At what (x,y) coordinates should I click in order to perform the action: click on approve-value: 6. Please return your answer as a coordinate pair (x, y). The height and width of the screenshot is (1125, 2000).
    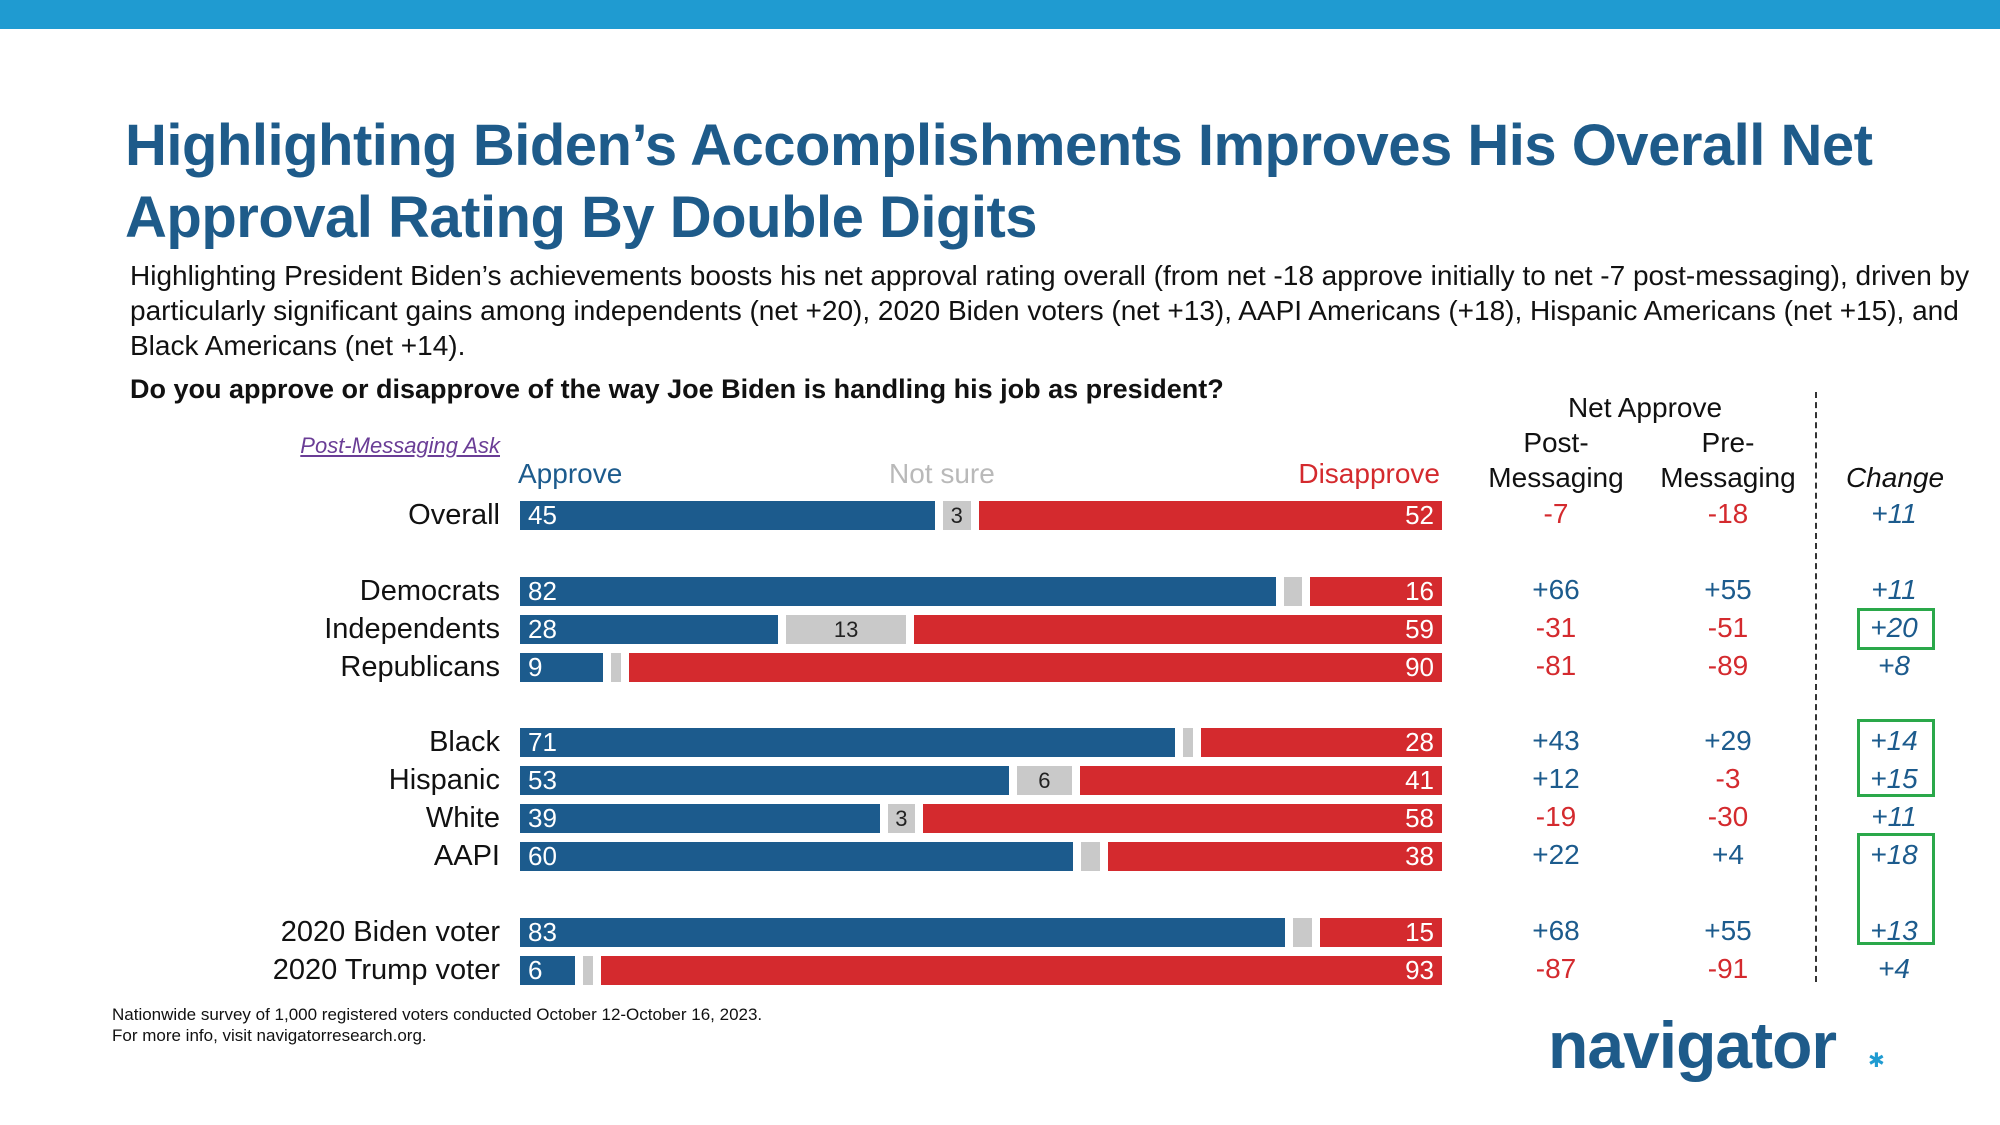
    Looking at the image, I should click on (535, 970).